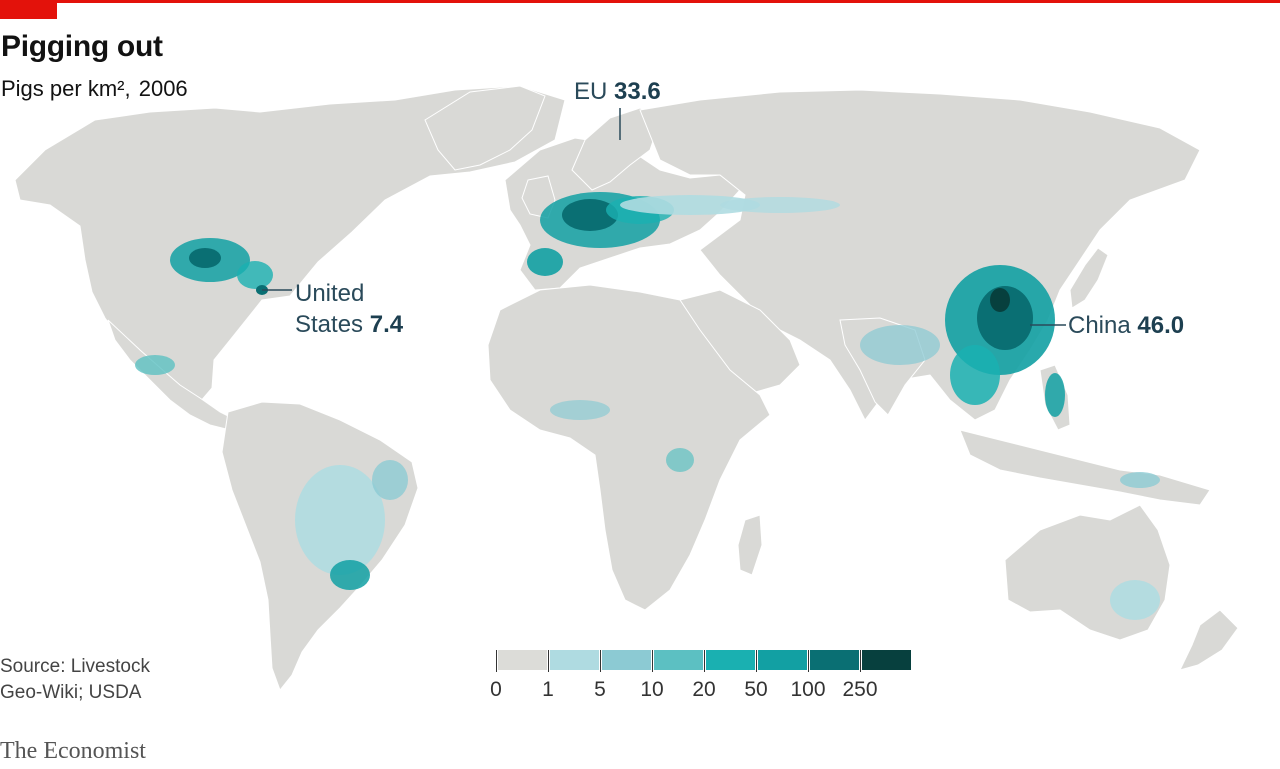 This screenshot has height=769, width=1280. I want to click on us-label-line2: States, so click(329, 324).